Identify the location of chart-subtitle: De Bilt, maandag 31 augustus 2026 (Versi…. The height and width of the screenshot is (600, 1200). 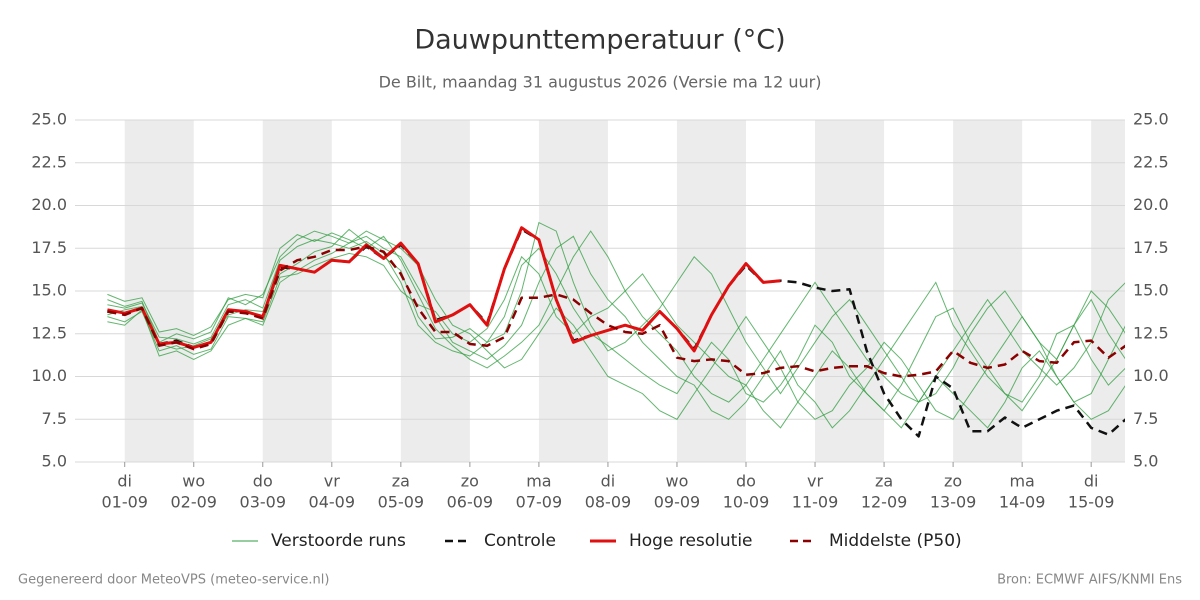
(600, 82).